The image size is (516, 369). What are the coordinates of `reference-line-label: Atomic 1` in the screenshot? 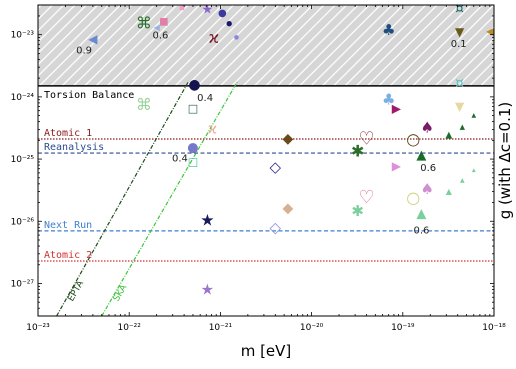 It's located at (68, 133).